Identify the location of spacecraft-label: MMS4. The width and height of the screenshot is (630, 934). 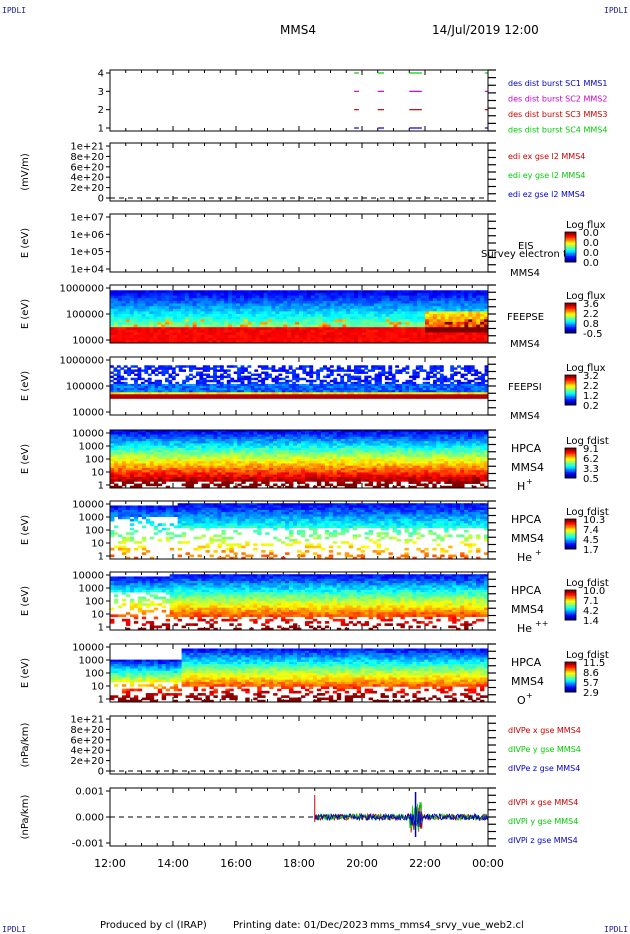
(525, 273).